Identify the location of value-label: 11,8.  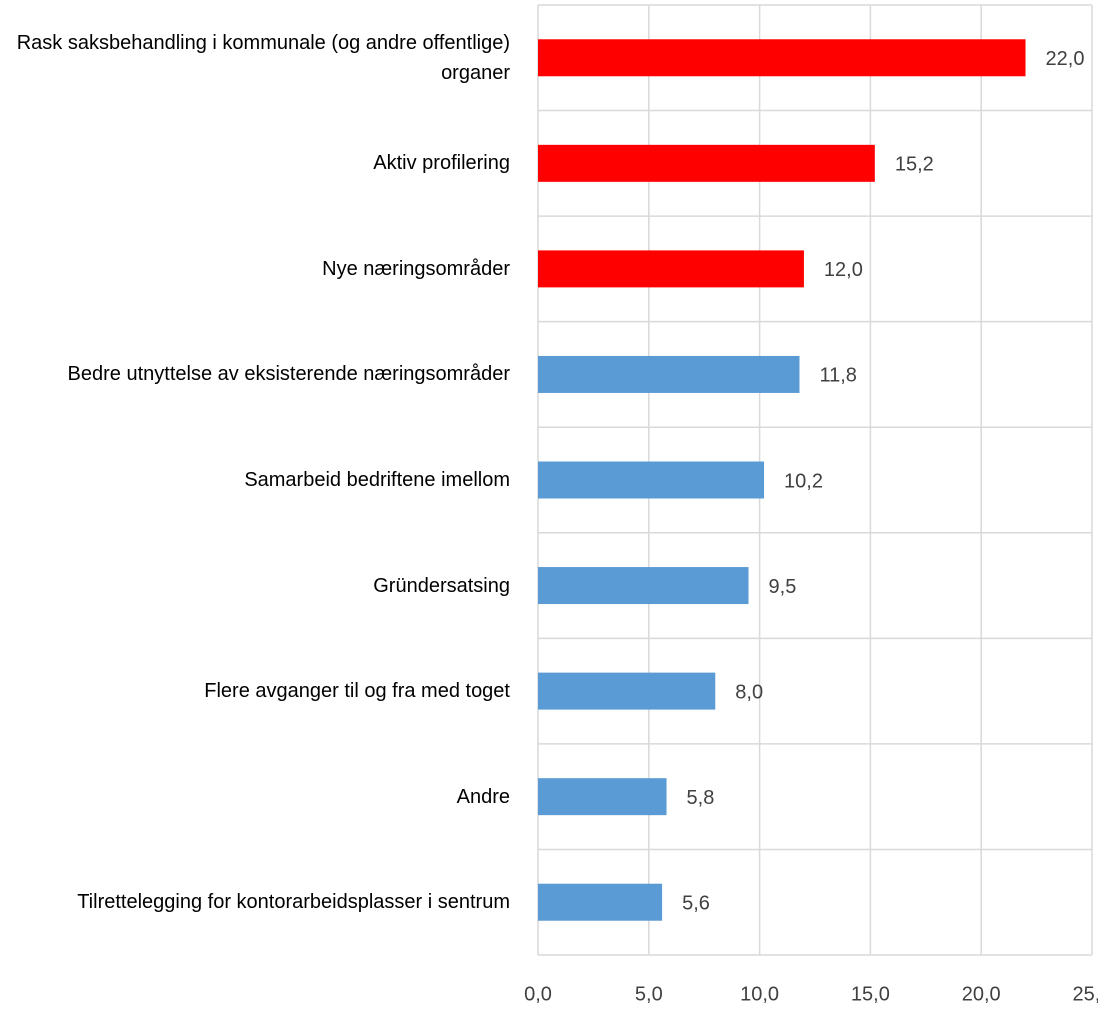
(837, 376).